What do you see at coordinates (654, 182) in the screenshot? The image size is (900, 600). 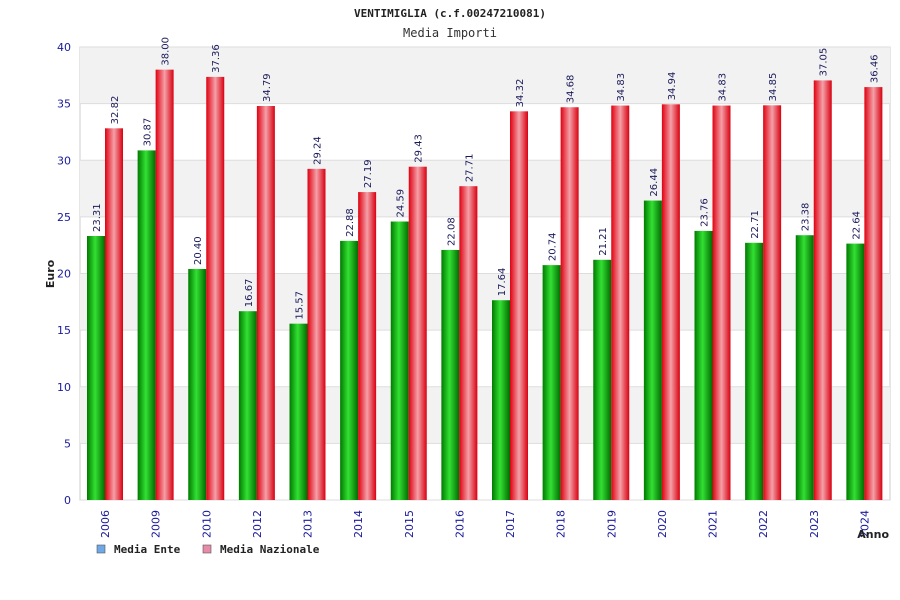 I see `data-label: 26.44` at bounding box center [654, 182].